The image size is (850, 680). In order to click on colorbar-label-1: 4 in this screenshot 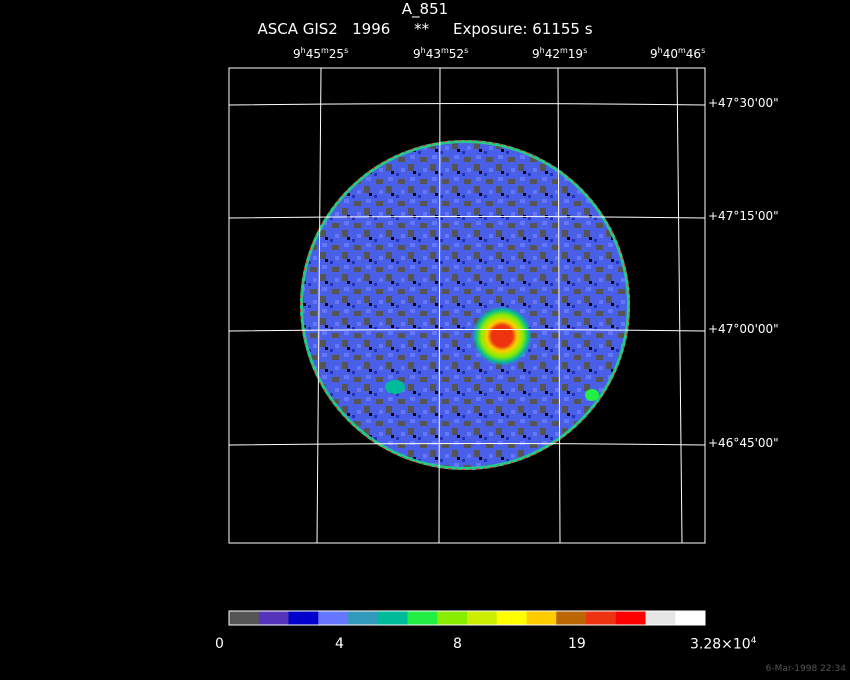, I will do `click(339, 644)`.